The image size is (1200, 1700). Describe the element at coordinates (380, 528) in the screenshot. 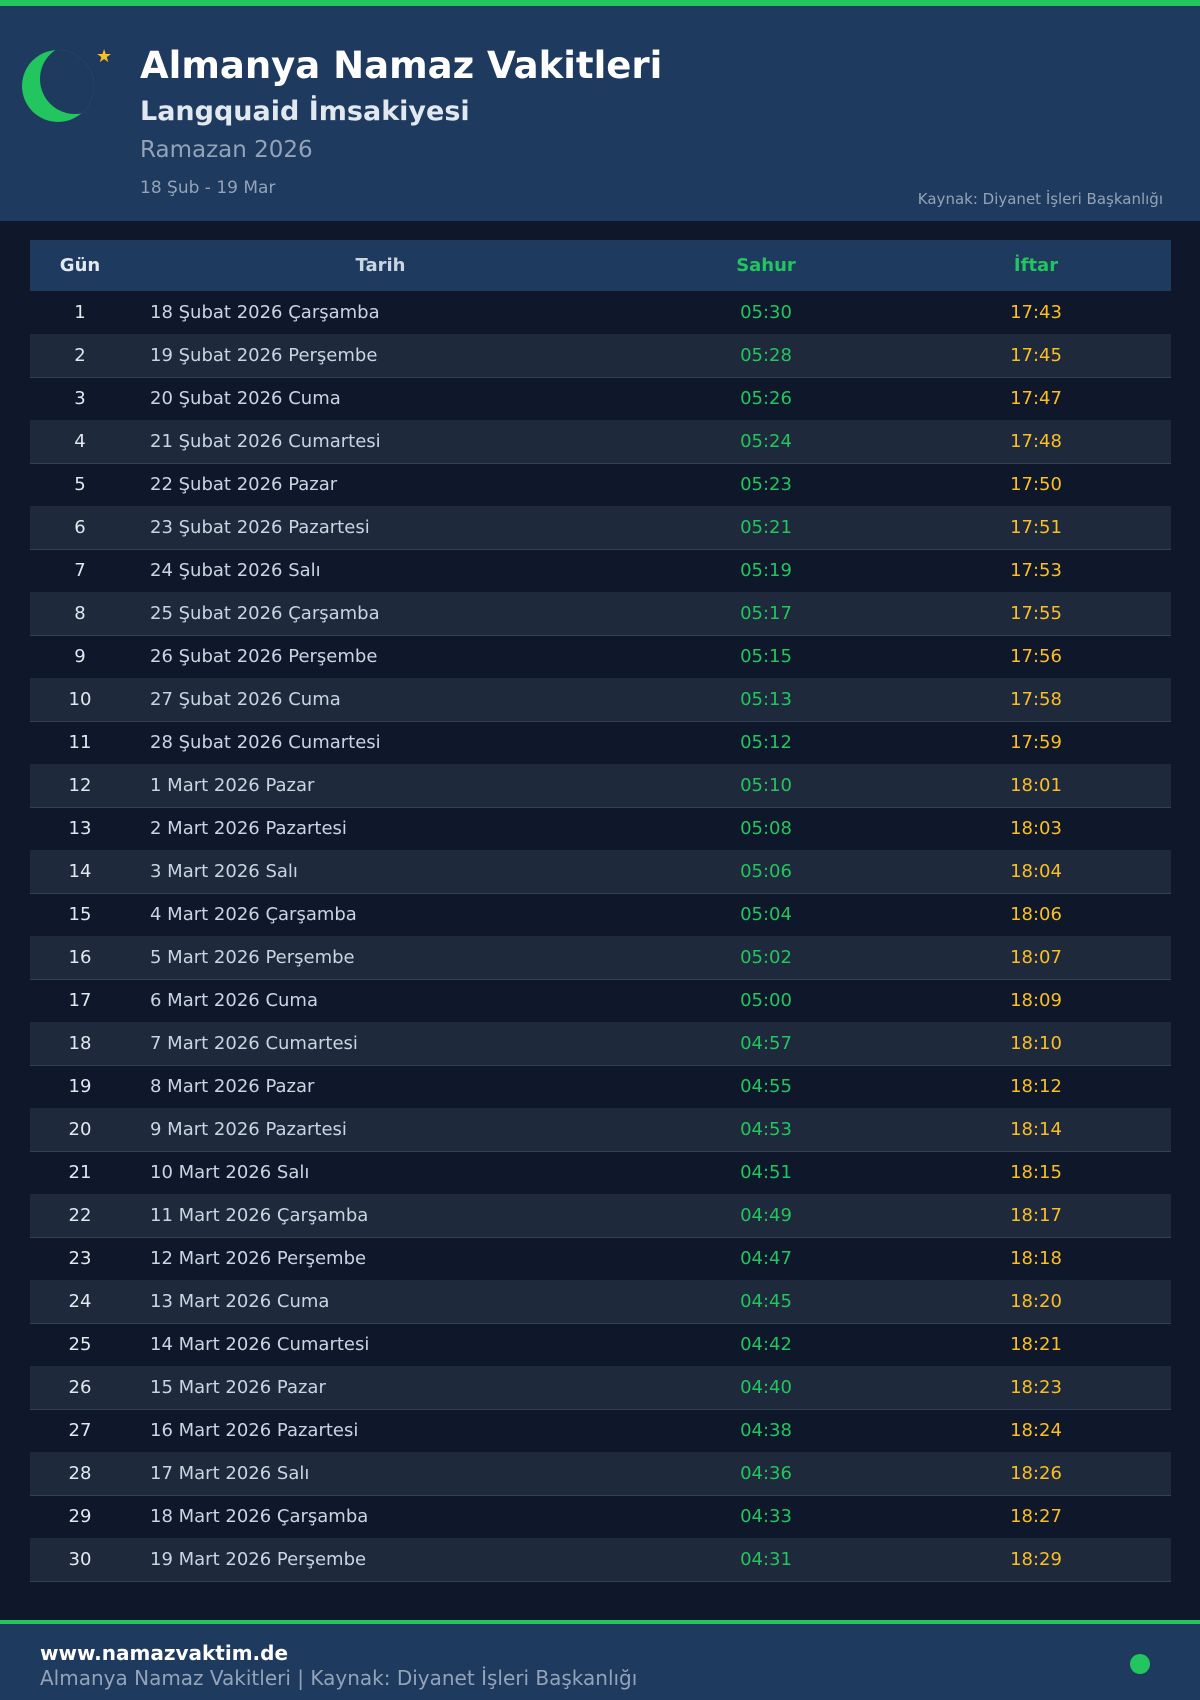

I see `cell-date: 23 Şubat 2026 Pazartesi` at that location.